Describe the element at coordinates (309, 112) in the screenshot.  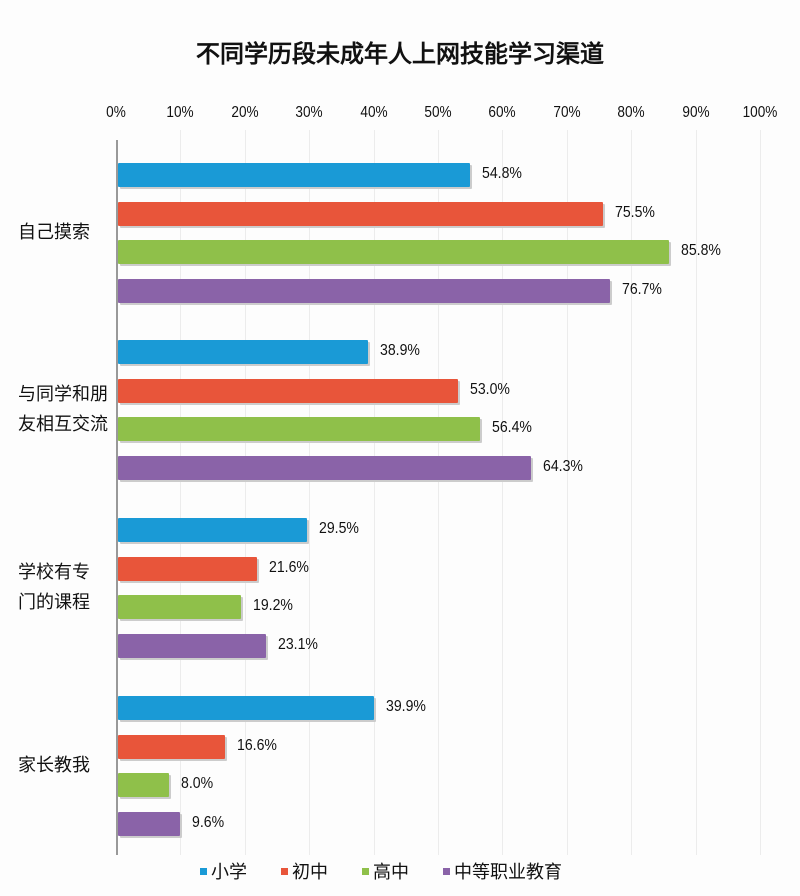
I see `x-tick-label: 30%` at that location.